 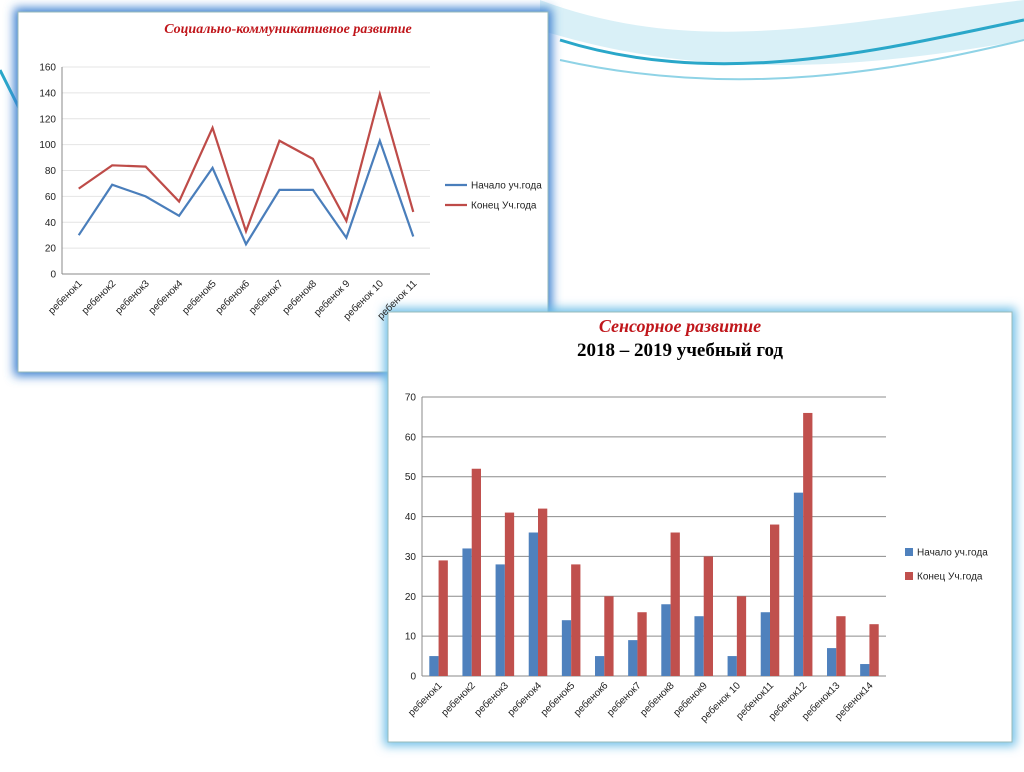 What do you see at coordinates (51, 171) in the screenshot?
I see `y-tick-label: 80` at bounding box center [51, 171].